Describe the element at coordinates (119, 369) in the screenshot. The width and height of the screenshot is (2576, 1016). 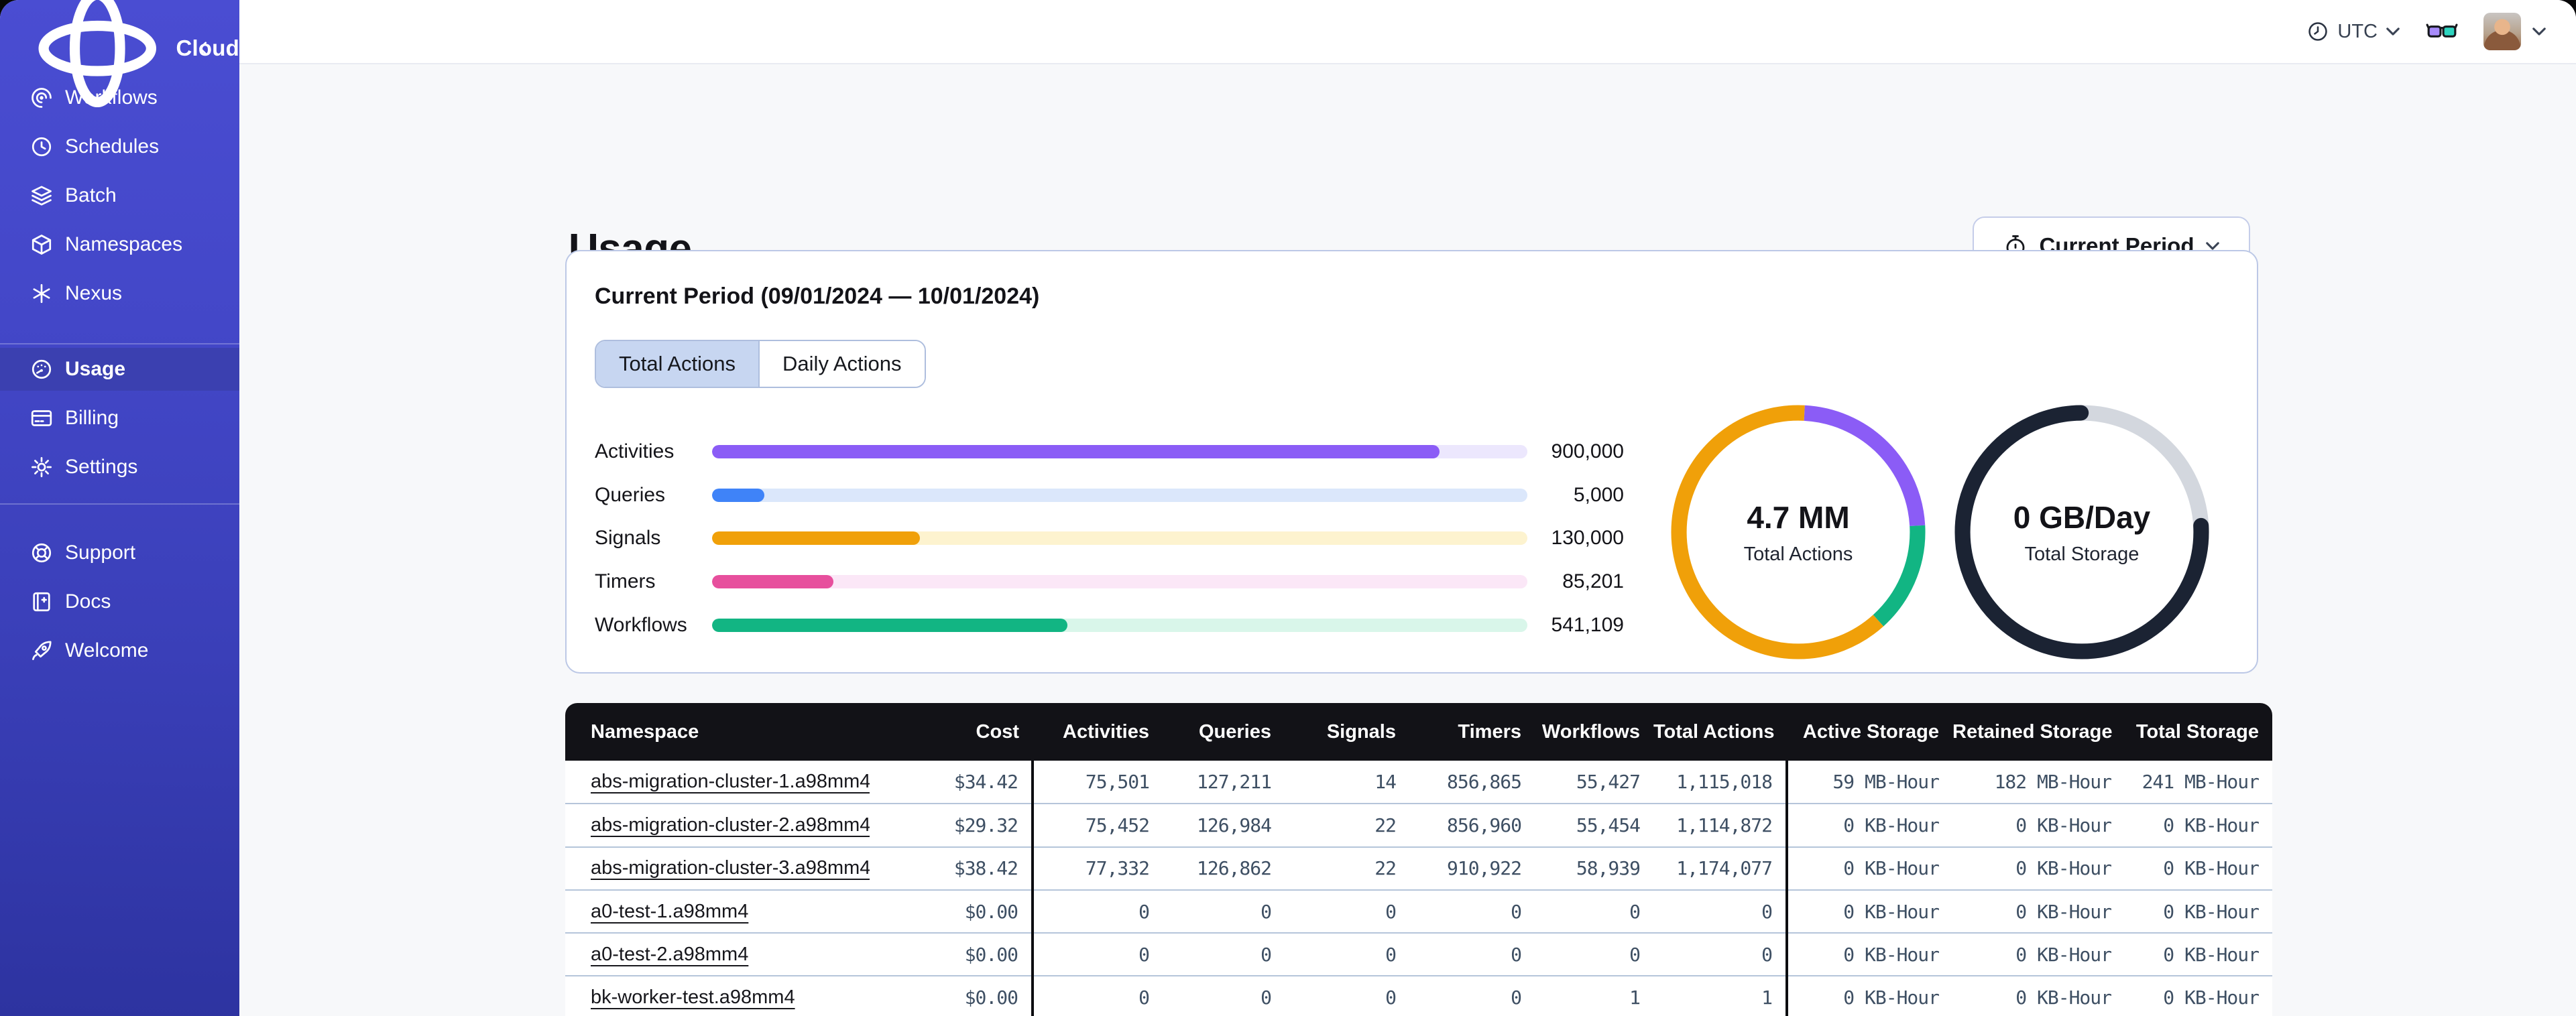
I see `sidebar-item-usage: Usage` at that location.